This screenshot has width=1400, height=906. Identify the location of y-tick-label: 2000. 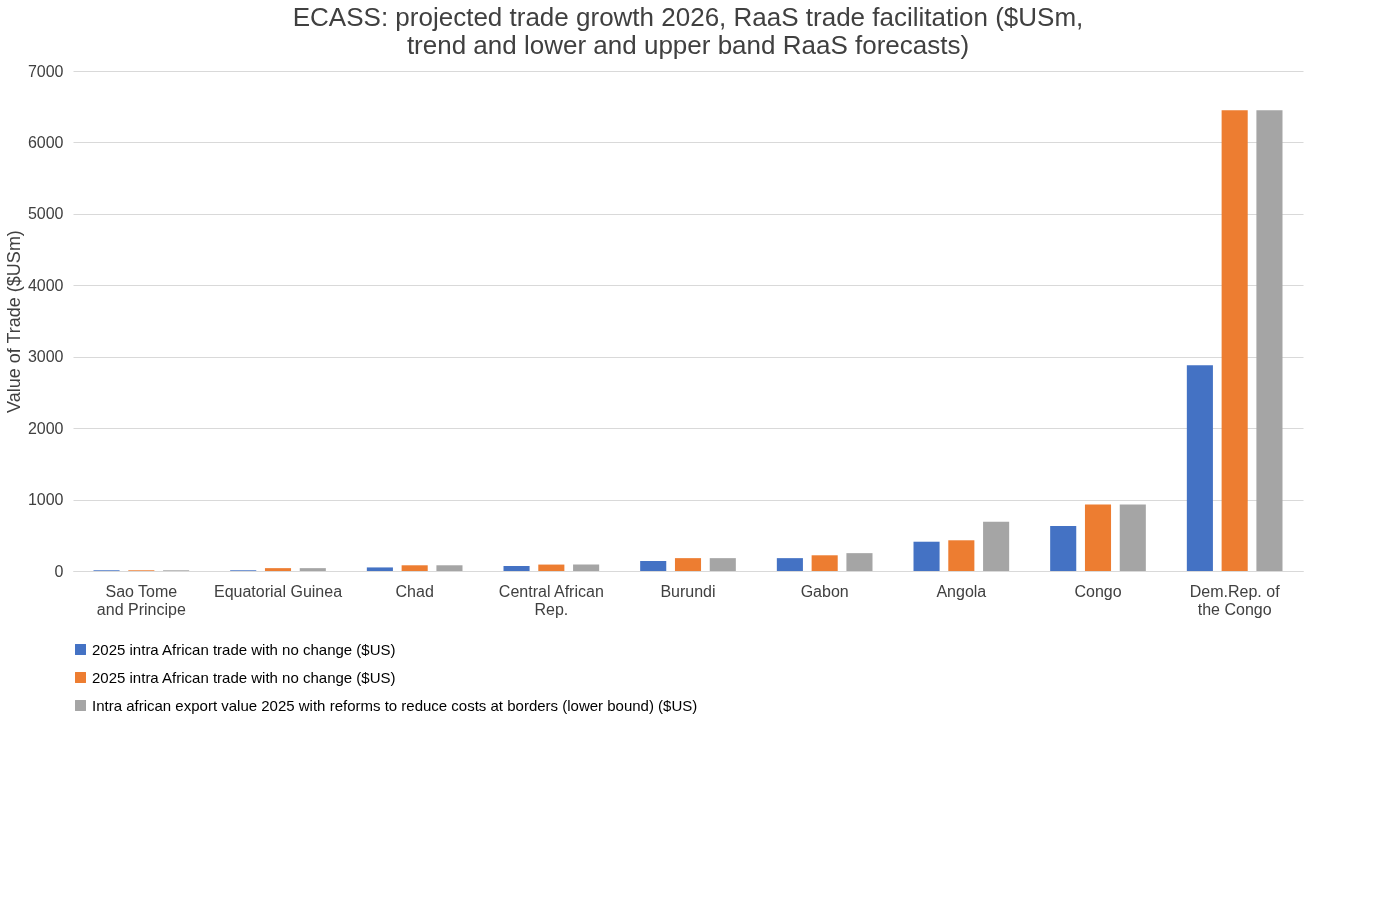
(45, 428).